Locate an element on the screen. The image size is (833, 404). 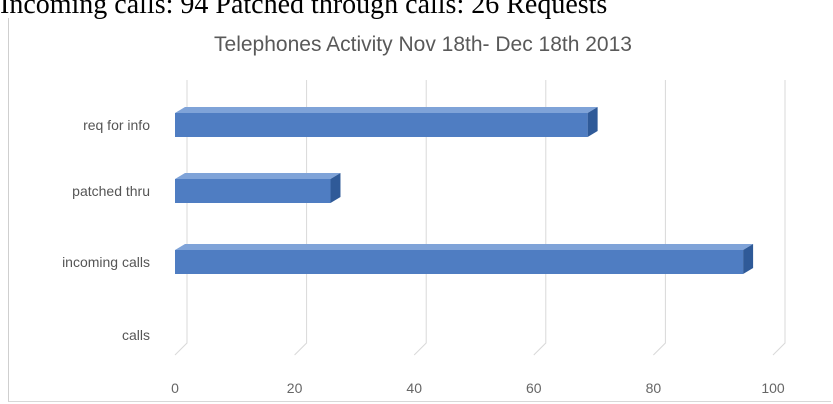
x-tick-label-5: 100 is located at coordinates (773, 388).